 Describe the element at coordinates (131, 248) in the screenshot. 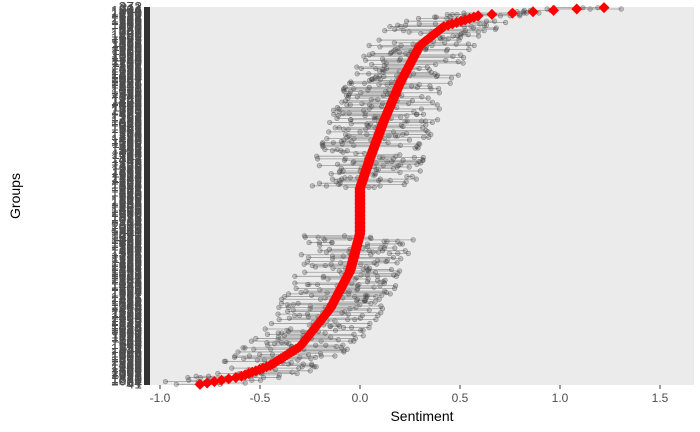

I see `y-tick-label: 360` at that location.